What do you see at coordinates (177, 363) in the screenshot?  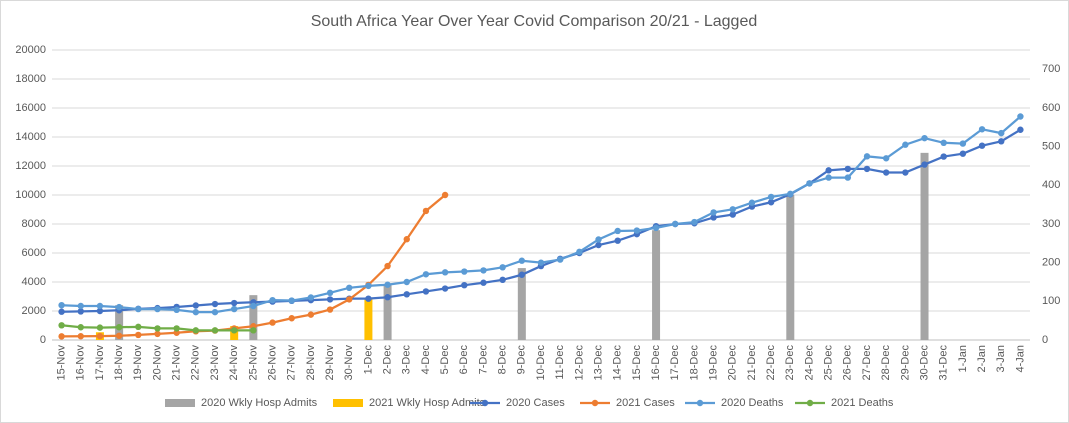 I see `x-tick-label: 21-Nov` at bounding box center [177, 363].